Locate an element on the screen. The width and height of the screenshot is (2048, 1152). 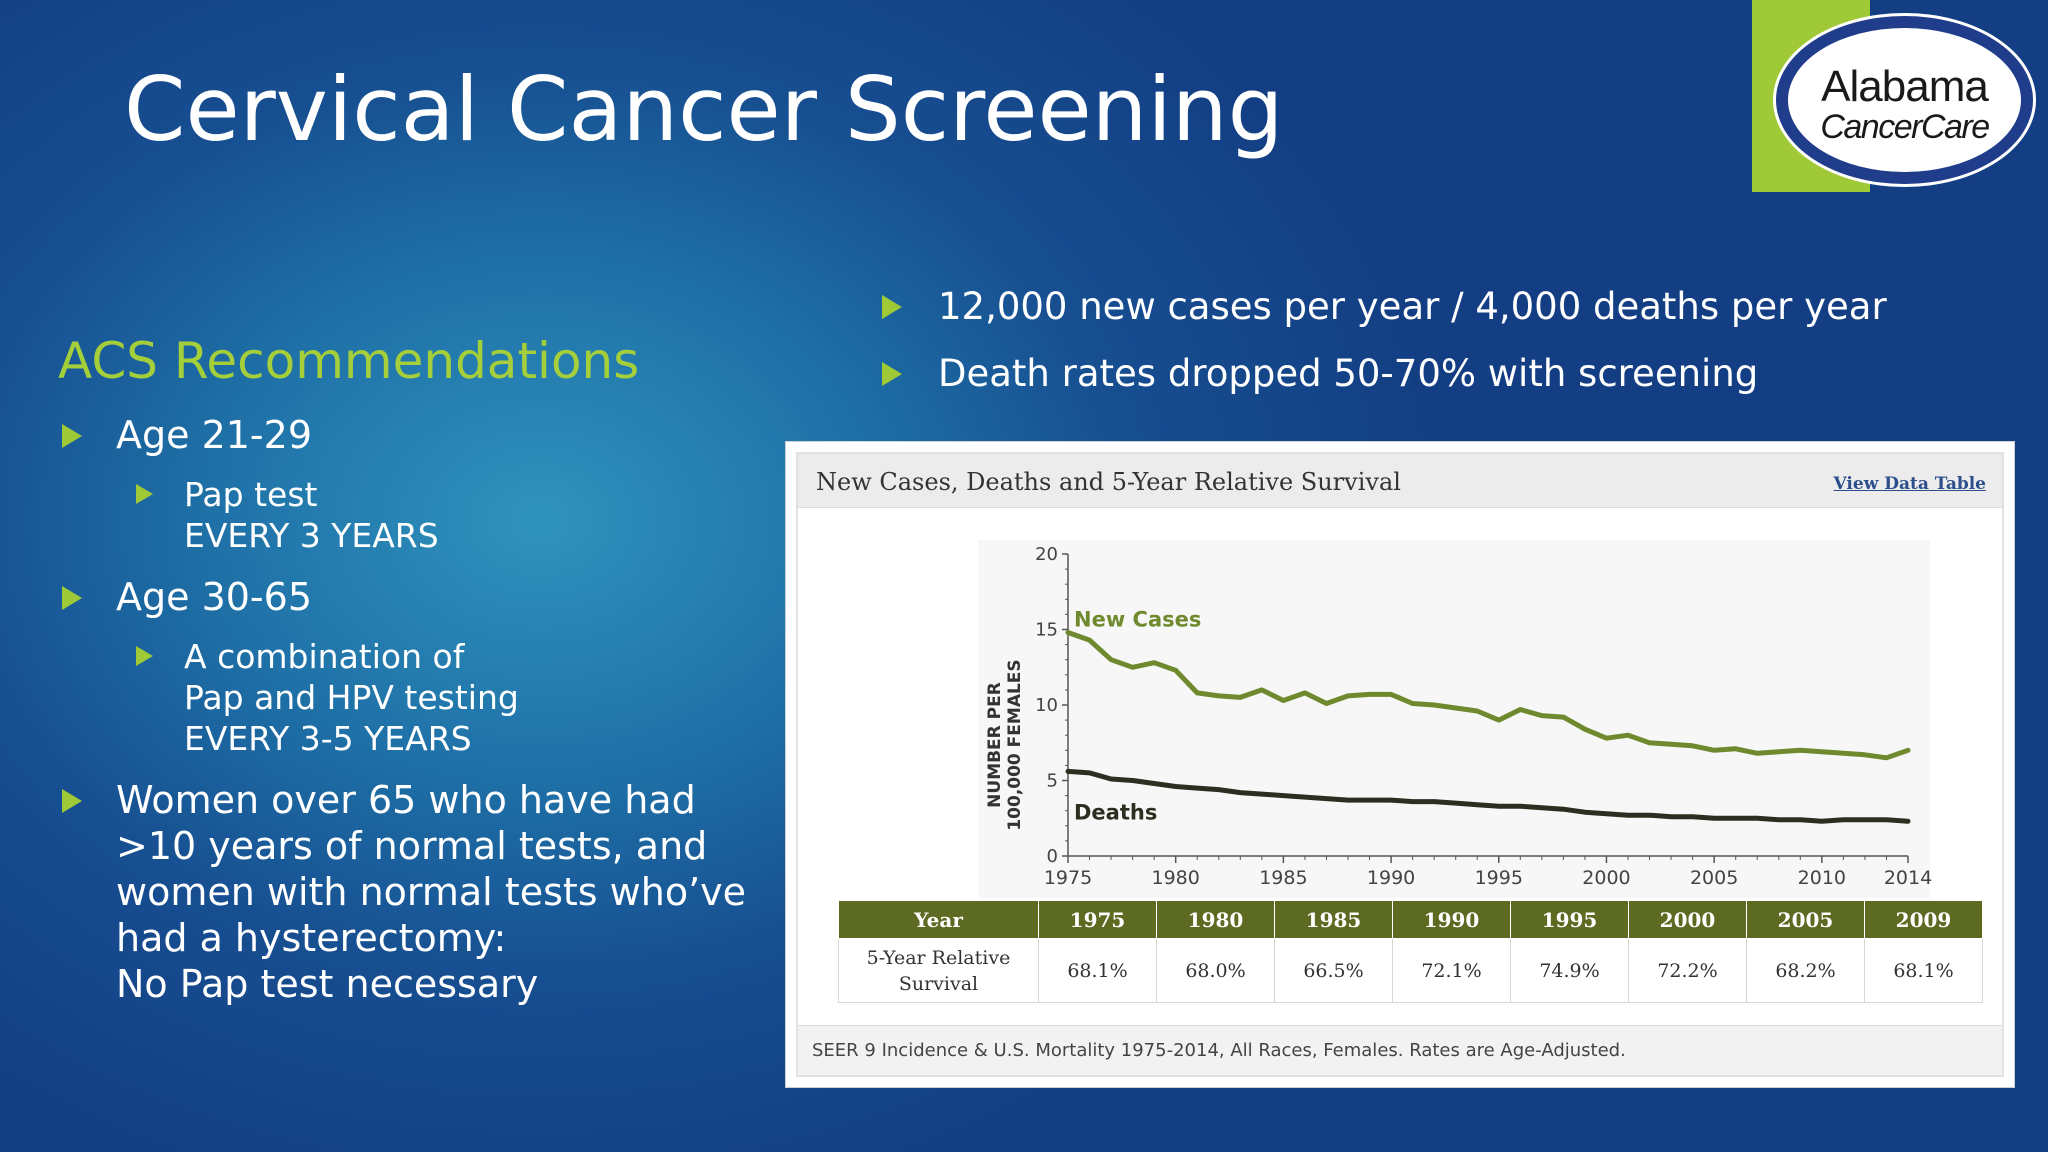
bullet-line: had a hysterectomy: is located at coordinates (311, 938).